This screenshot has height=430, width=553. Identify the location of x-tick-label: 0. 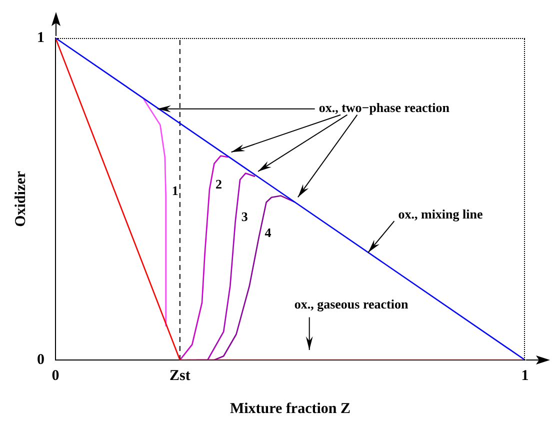
(56, 376).